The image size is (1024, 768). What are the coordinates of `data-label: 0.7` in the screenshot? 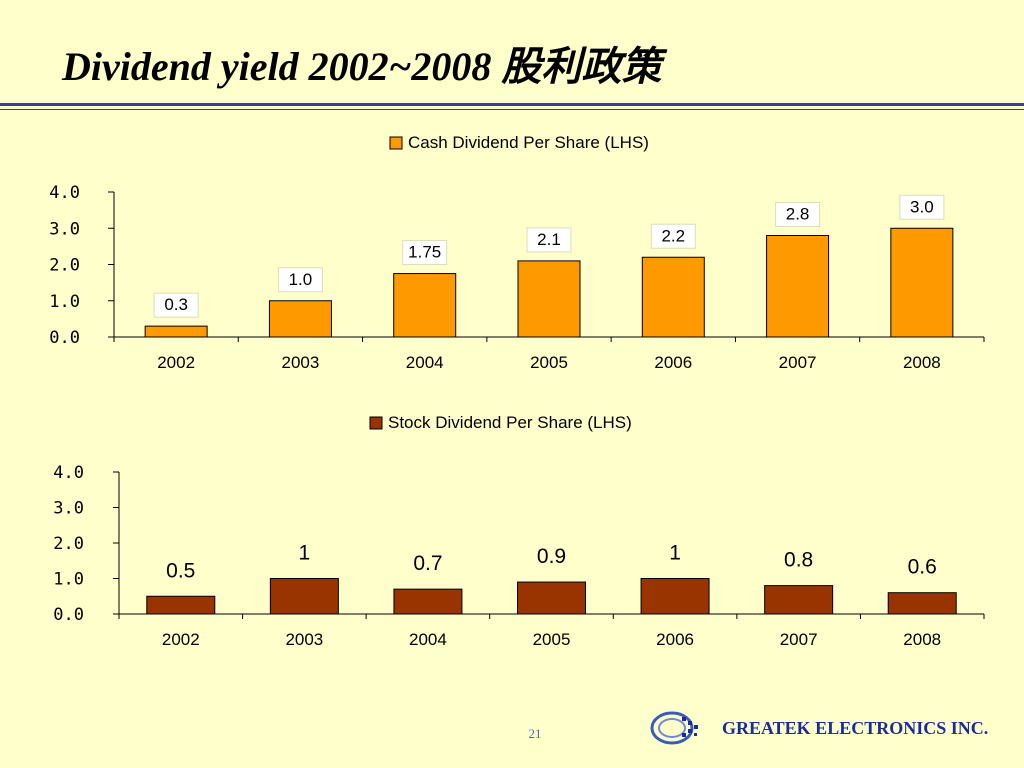 It's located at (427, 563).